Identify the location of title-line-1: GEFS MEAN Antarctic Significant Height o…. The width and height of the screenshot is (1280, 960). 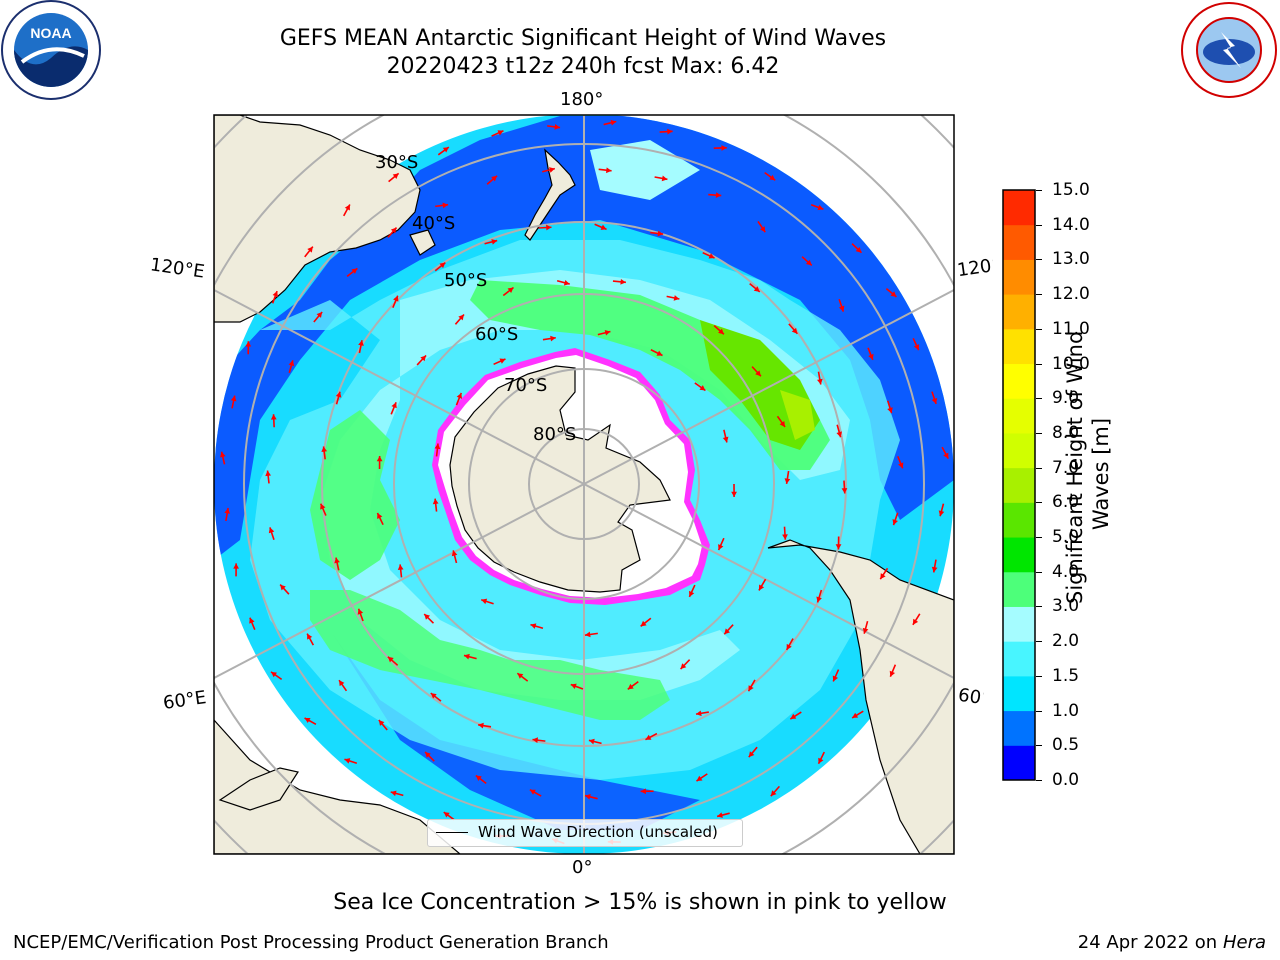
(583, 38).